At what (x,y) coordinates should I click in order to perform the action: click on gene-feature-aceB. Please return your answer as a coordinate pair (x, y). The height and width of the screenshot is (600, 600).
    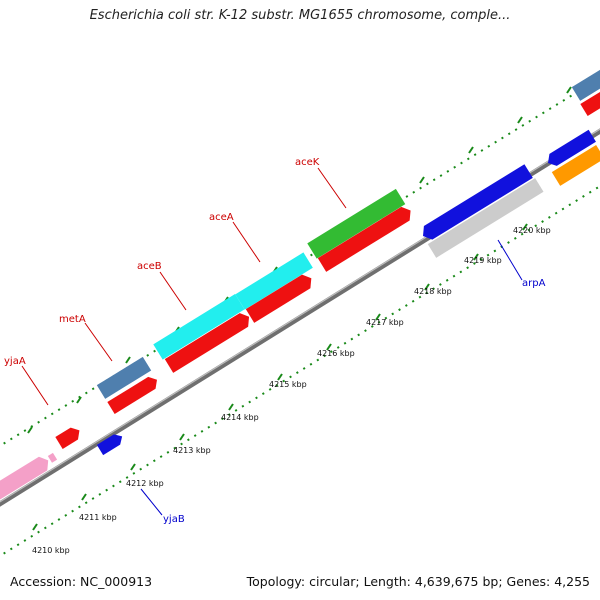
    Looking at the image, I should click on (199, 327).